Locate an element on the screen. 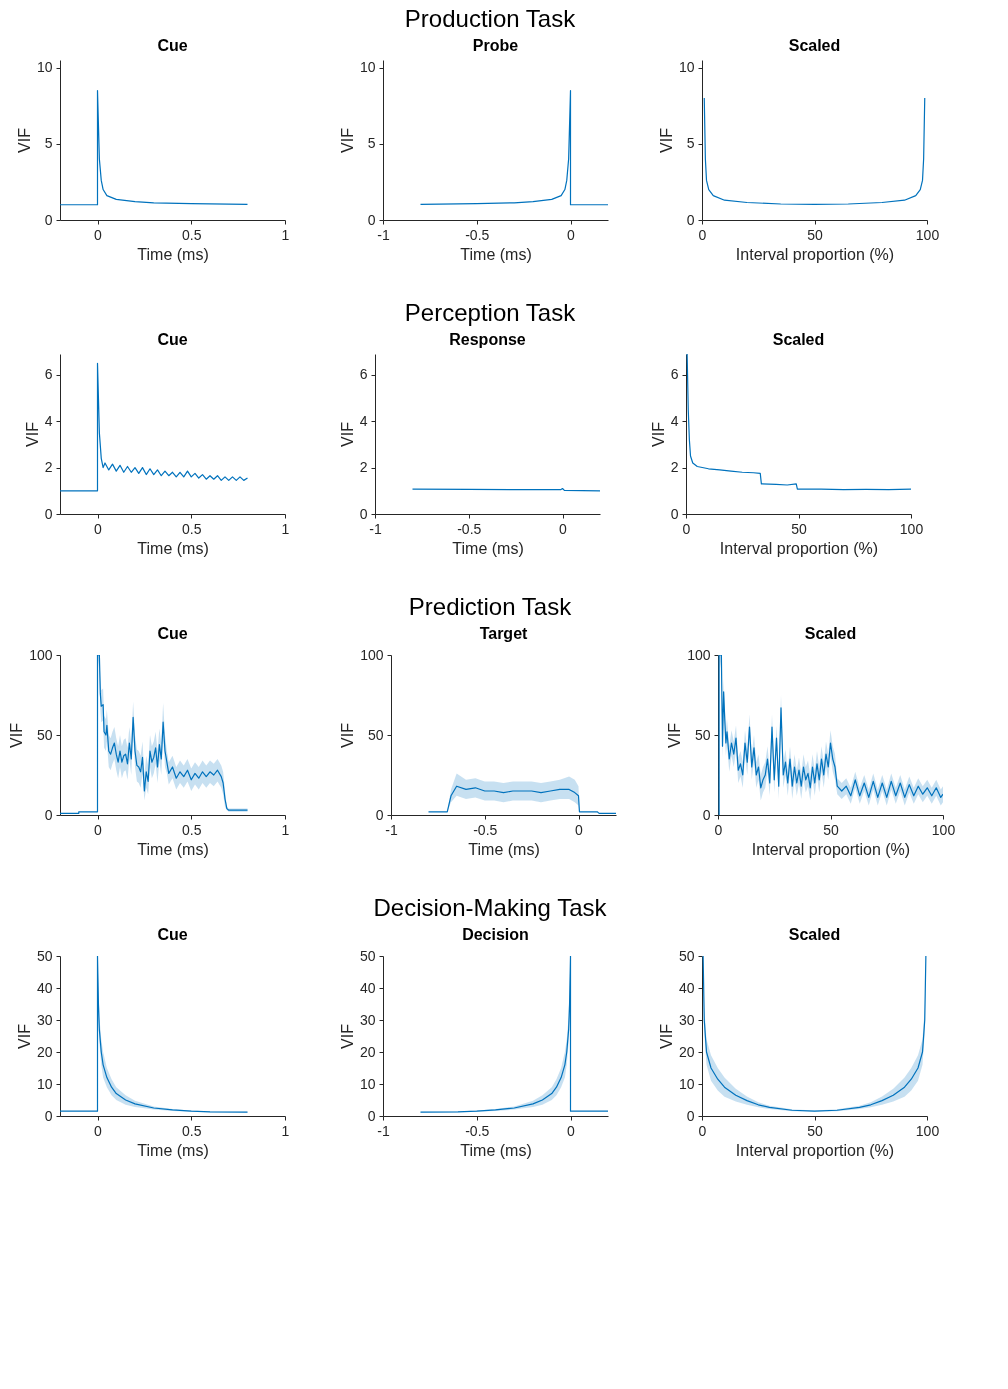  text: Decision-Making Task is located at coordinates (490, 907).